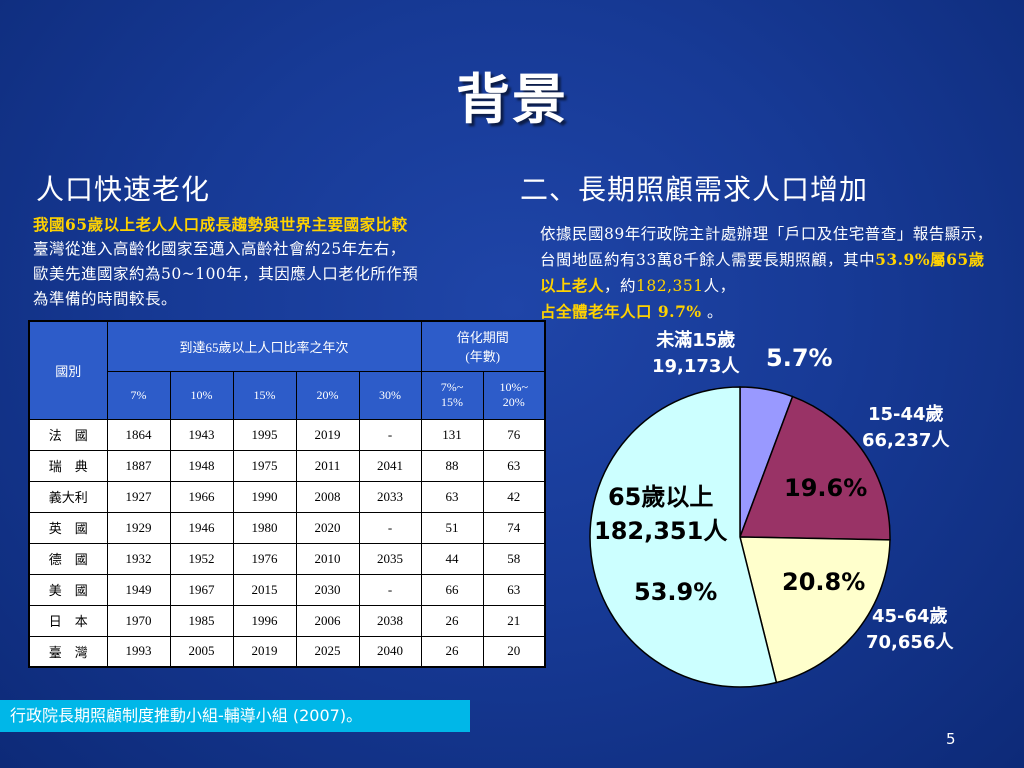 Image resolution: width=1024 pixels, height=768 pixels. I want to click on table-row: 日 本 1970 1985 1996 2006 2038 26 21, so click(287, 620).